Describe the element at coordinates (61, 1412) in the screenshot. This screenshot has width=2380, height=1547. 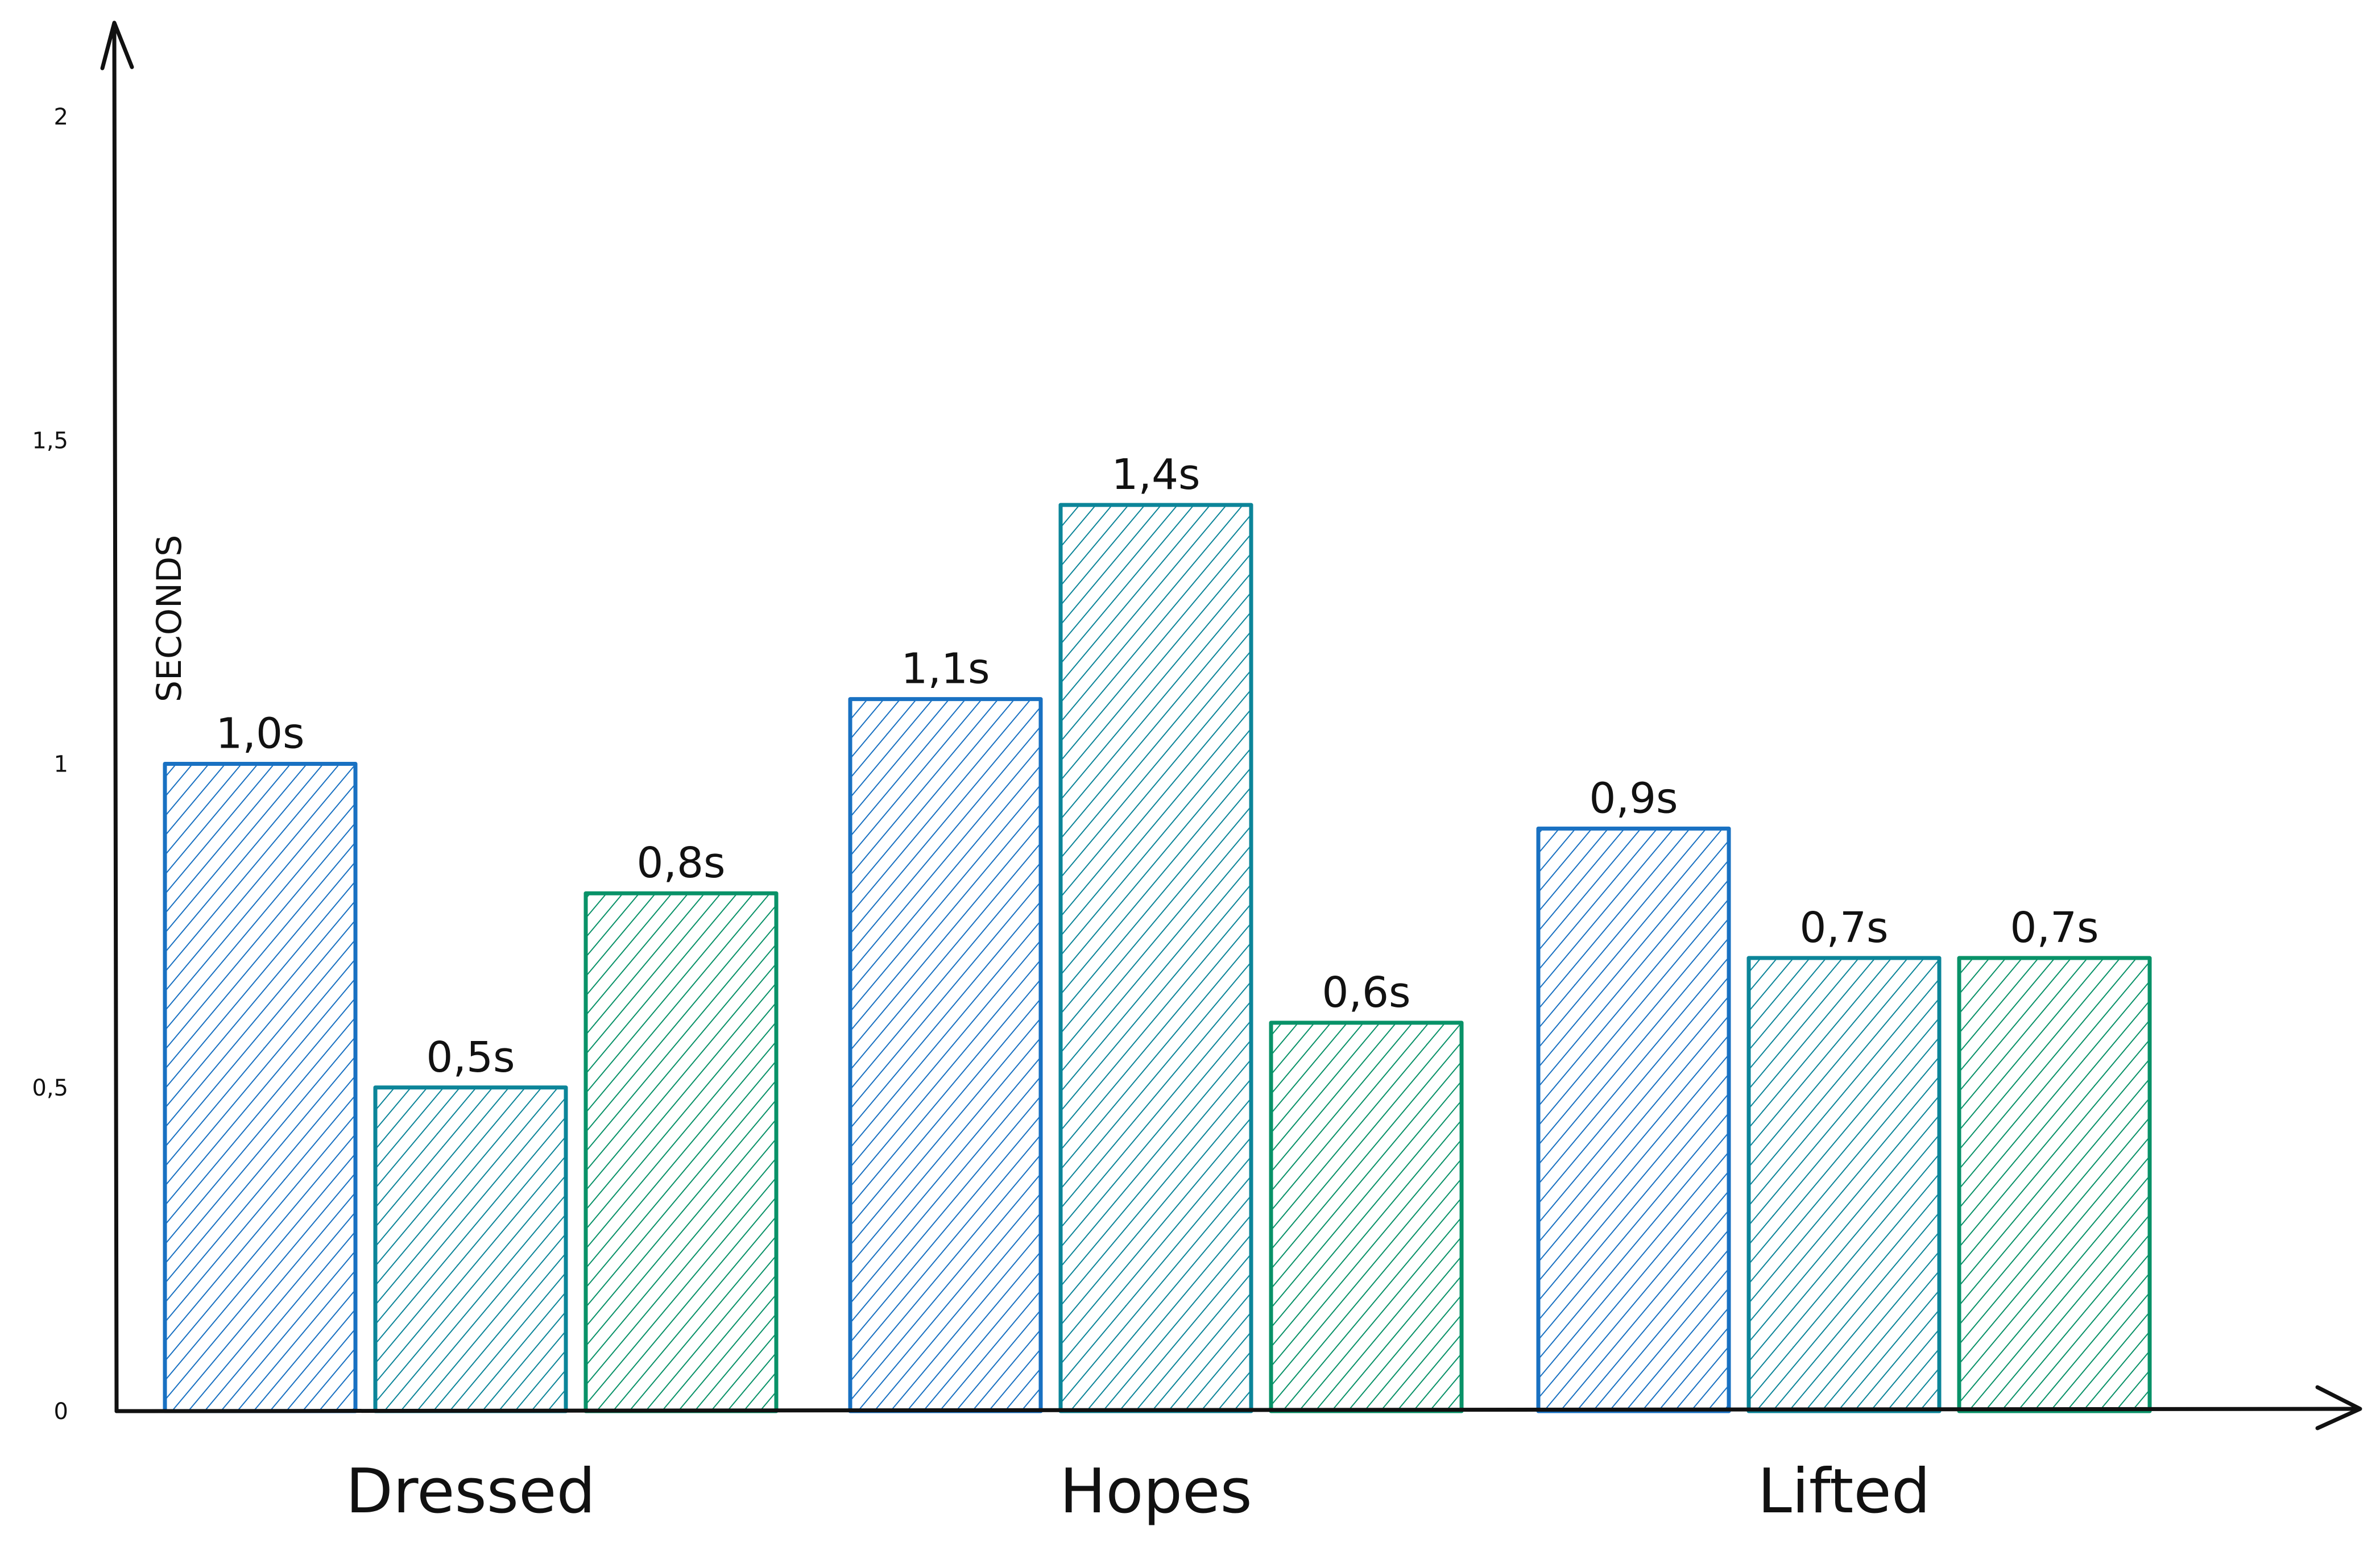
I see `y-tick-label: 0` at that location.